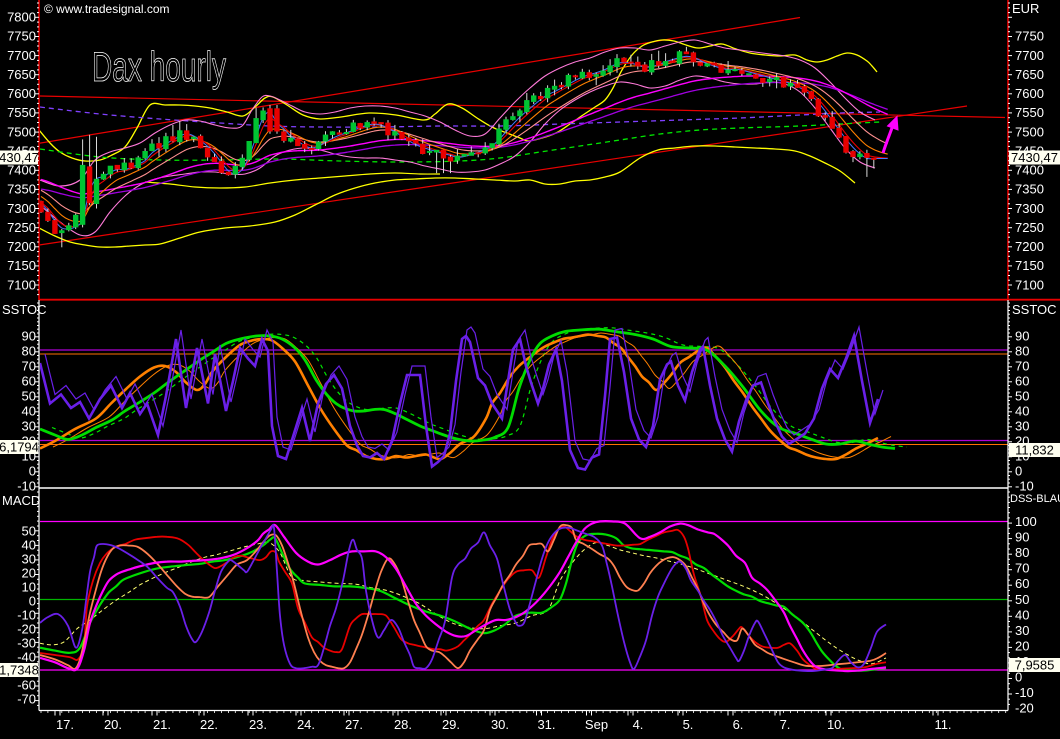 Image resolution: width=1060 pixels, height=739 pixels. I want to click on svg-text: 27., so click(354, 724).